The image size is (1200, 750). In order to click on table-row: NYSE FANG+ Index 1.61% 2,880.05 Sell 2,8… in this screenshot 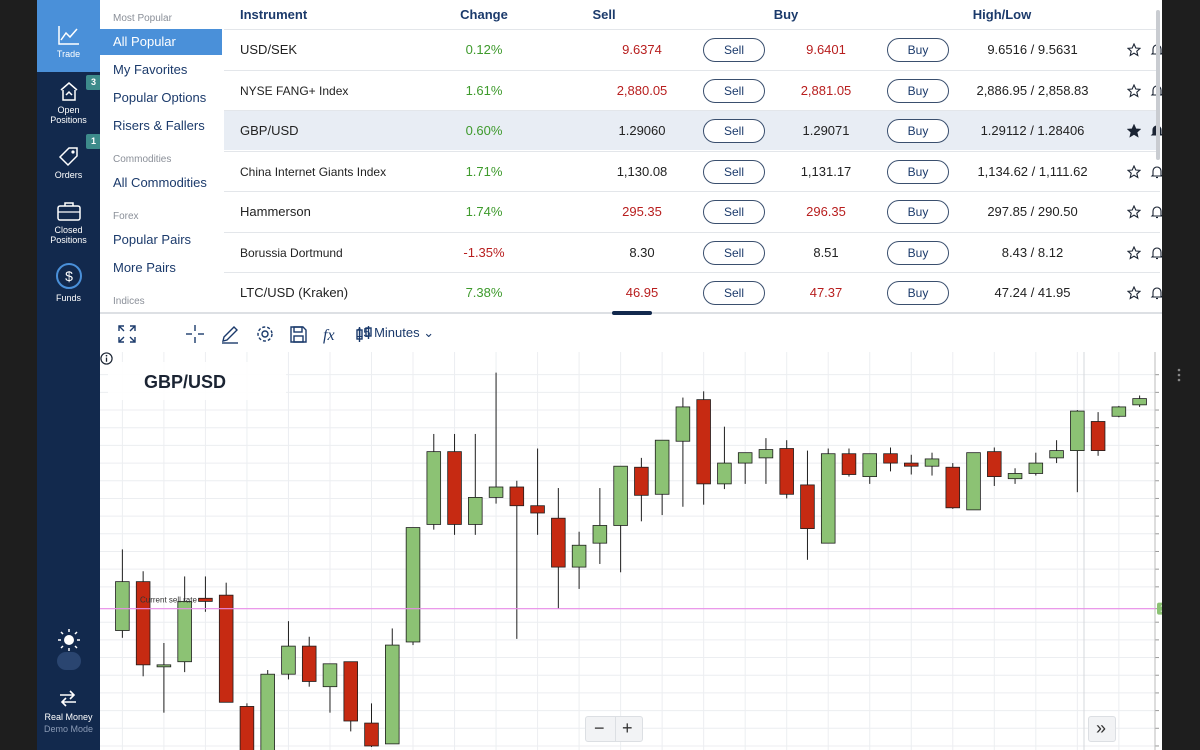, I will do `click(693, 89)`.